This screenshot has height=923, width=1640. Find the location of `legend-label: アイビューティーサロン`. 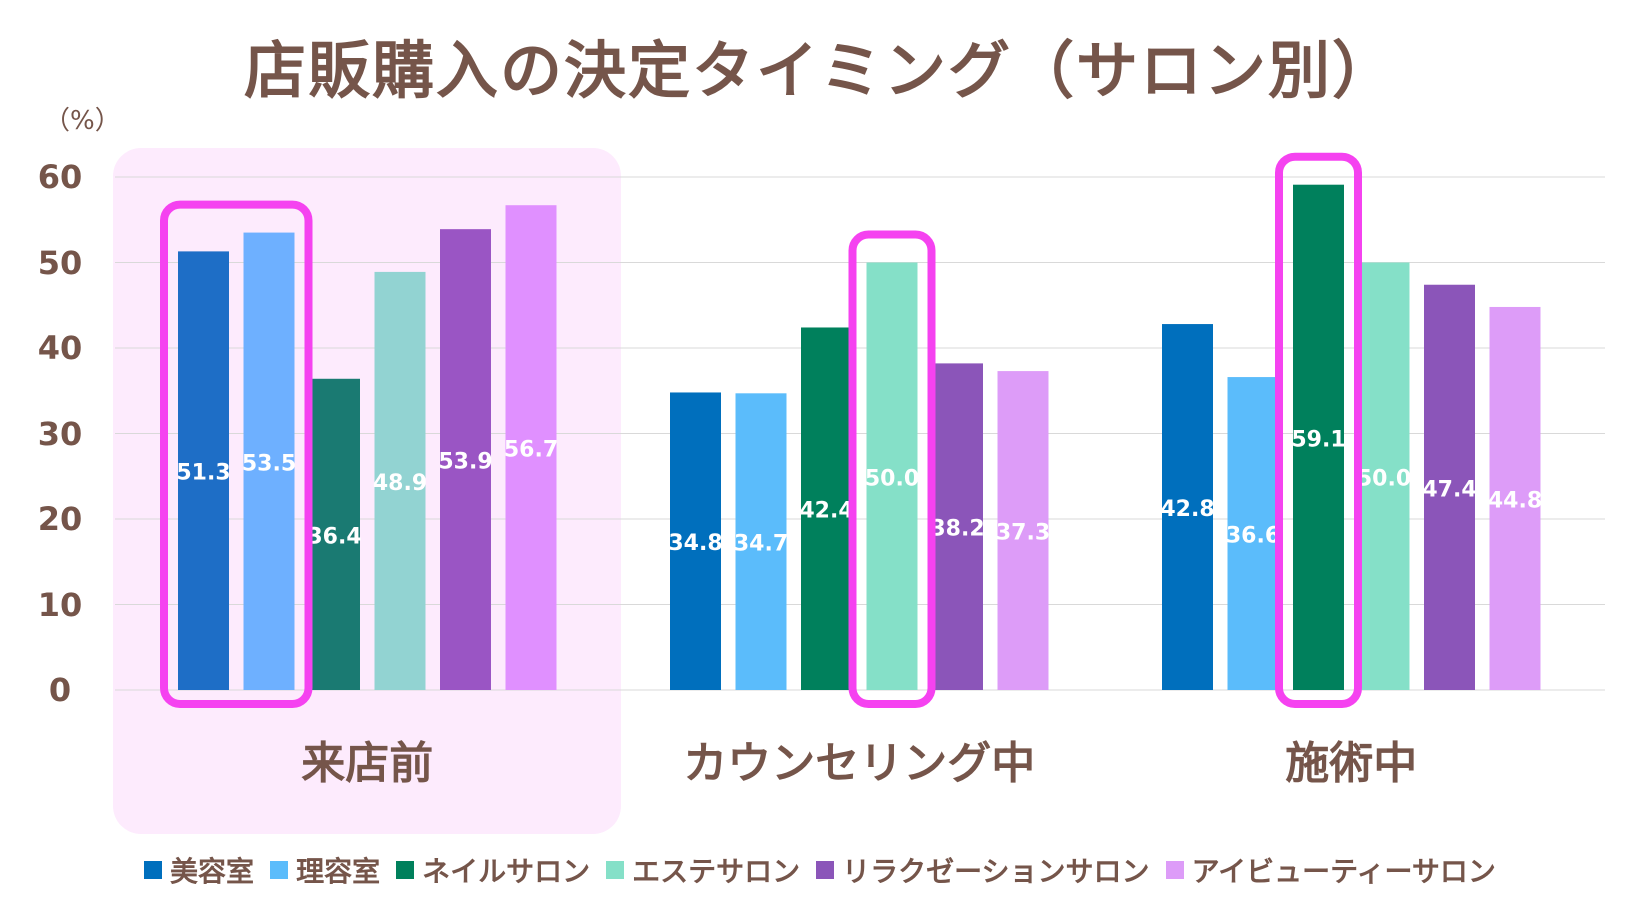

legend-label: アイビューティーサロン is located at coordinates (1343, 871).